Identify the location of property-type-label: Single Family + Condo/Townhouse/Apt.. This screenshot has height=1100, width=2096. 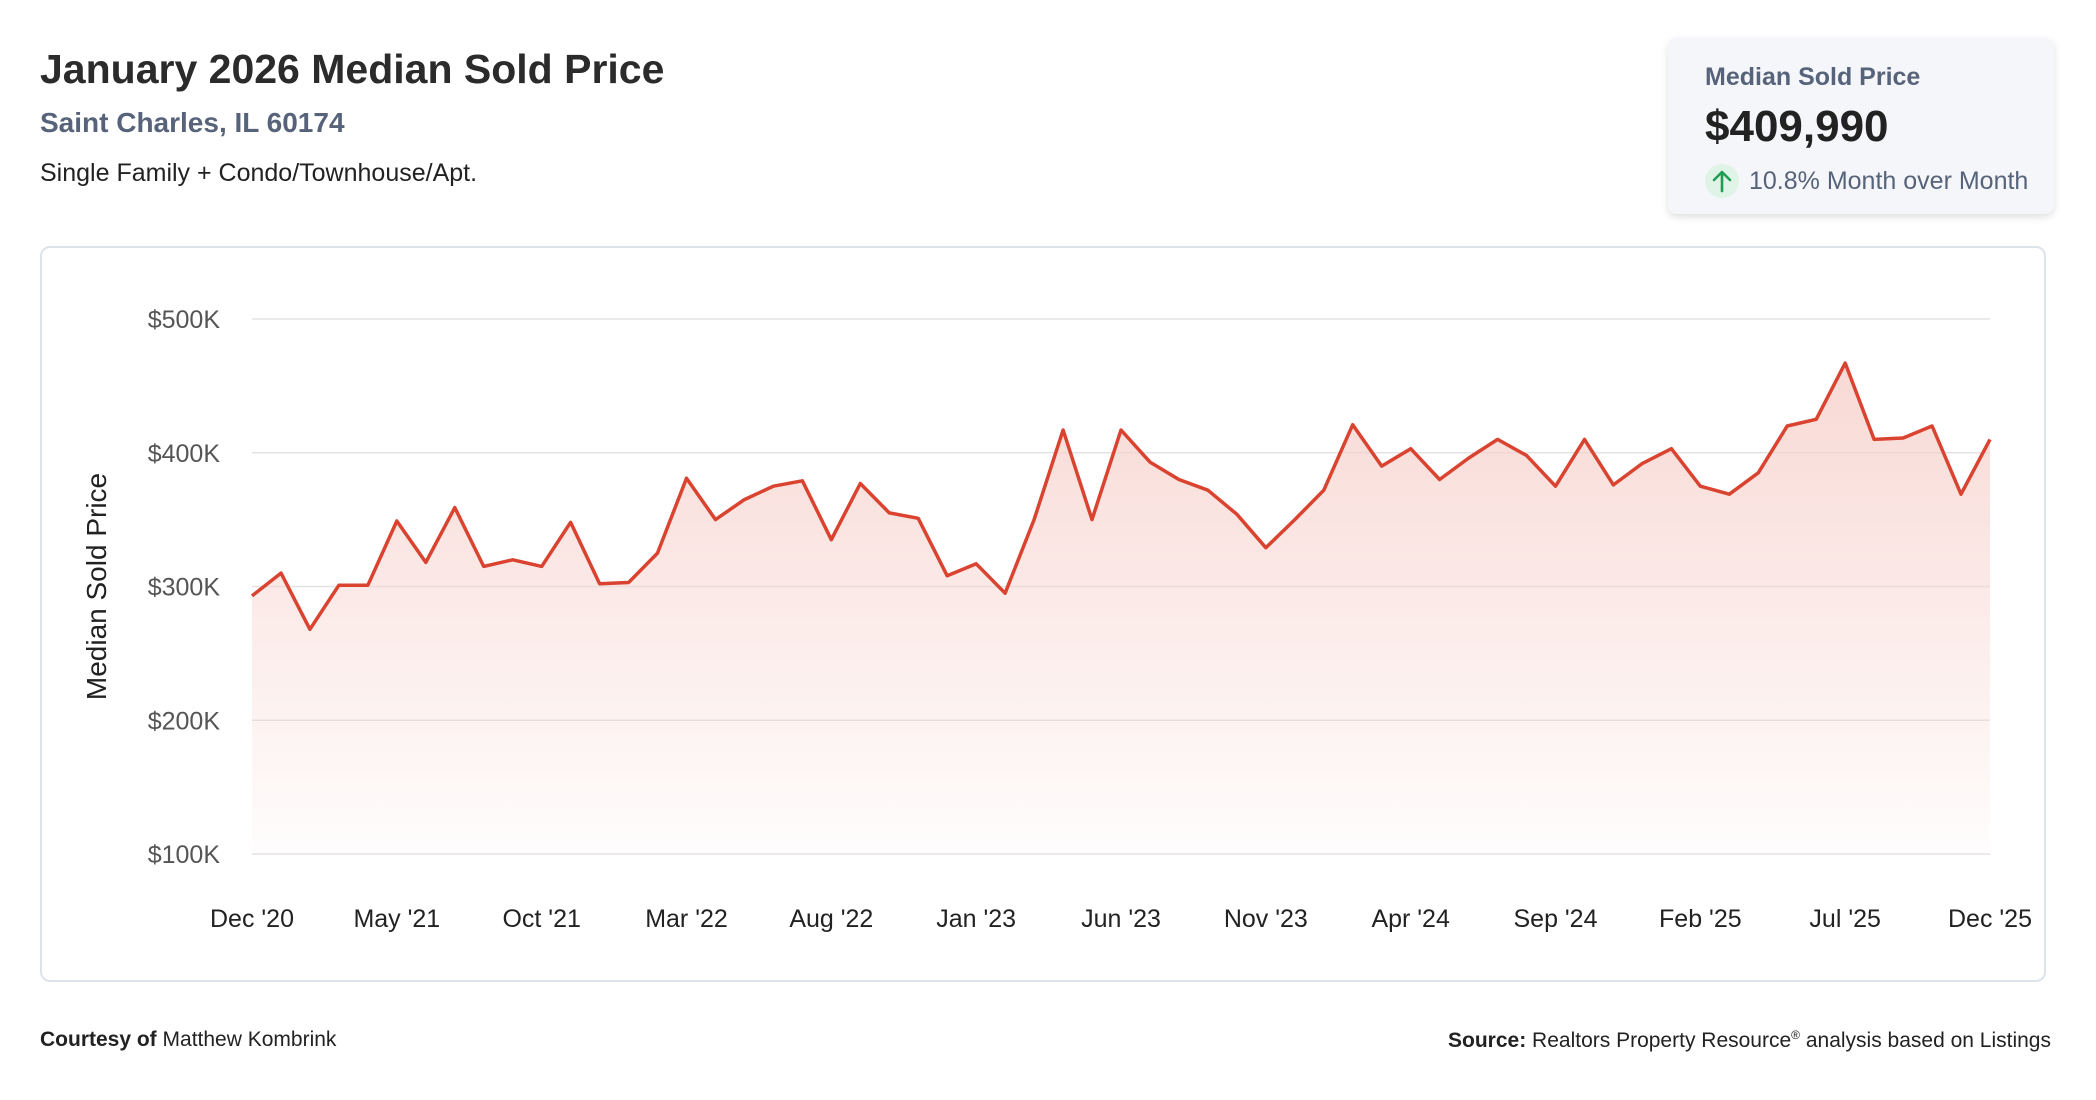
(259, 173).